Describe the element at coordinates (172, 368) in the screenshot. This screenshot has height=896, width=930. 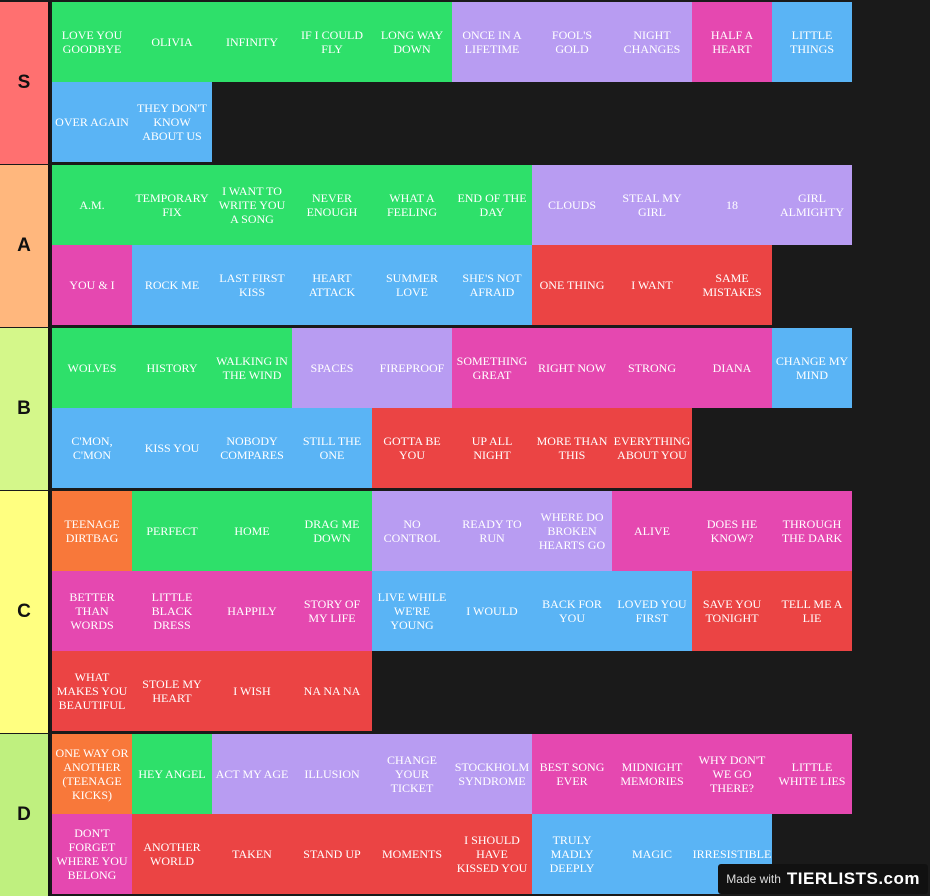
I see `song-tile: HISTORY` at that location.